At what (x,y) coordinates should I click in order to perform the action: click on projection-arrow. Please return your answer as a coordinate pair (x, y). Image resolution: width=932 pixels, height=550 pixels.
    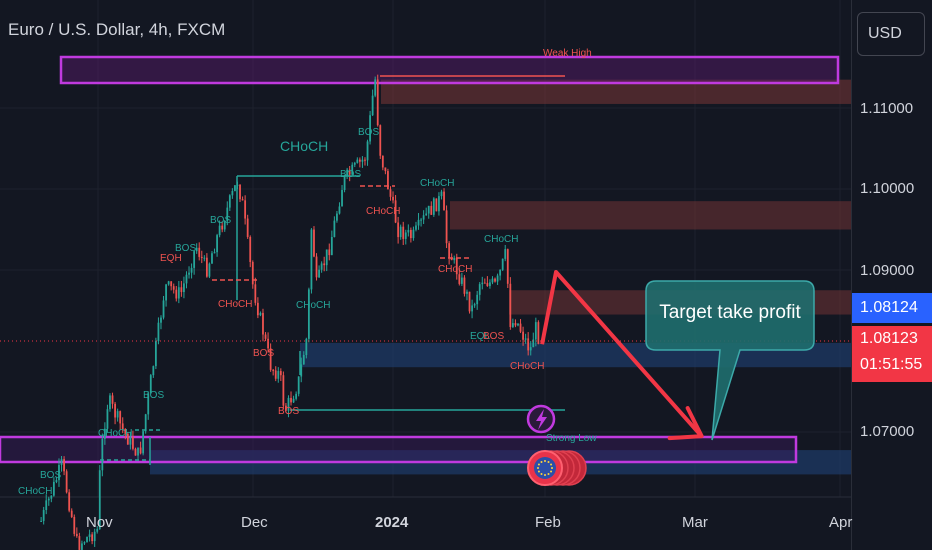
    Looking at the image, I should click on (621, 353).